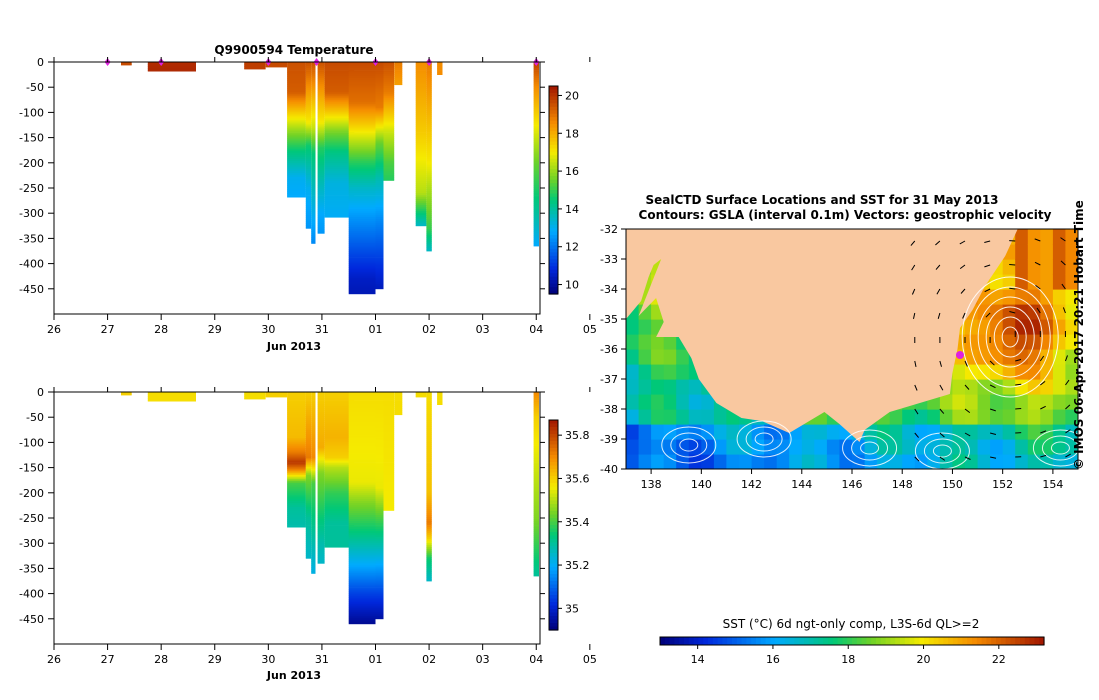 Image resolution: width=1099 pixels, height=700 pixels. What do you see at coordinates (40, 392) in the screenshot?
I see `y-tick-label: 0` at bounding box center [40, 392].